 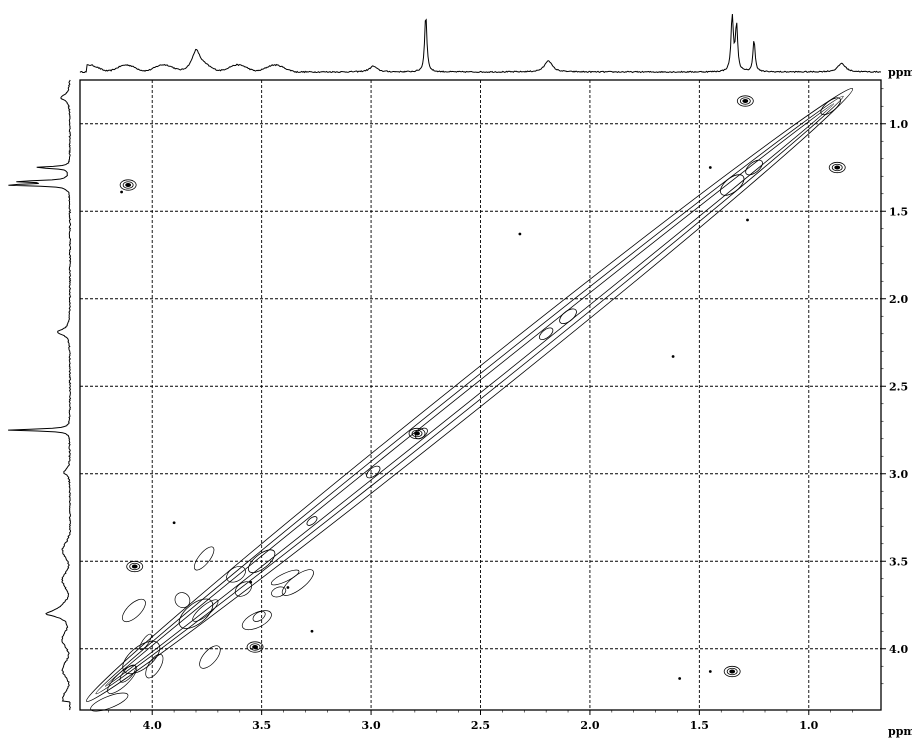 I want to click on x-axis: 4.0 3.5 3.0 2.5 2.0 1.5 1.0, so click(x=480, y=721).